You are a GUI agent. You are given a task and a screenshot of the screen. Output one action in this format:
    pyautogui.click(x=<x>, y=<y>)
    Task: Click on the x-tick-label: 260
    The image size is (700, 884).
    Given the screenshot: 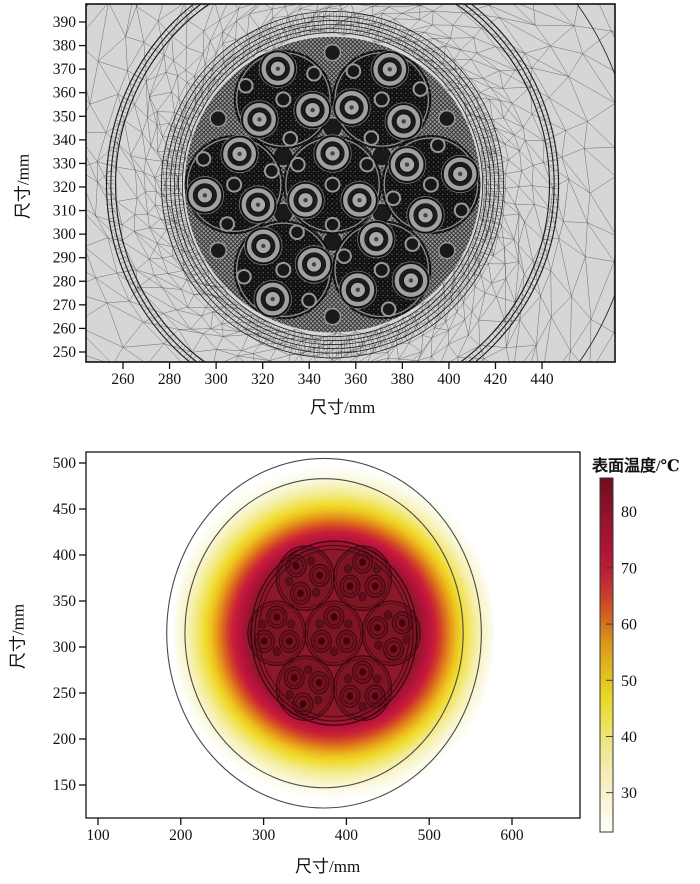 What is the action you would take?
    pyautogui.click(x=123, y=379)
    